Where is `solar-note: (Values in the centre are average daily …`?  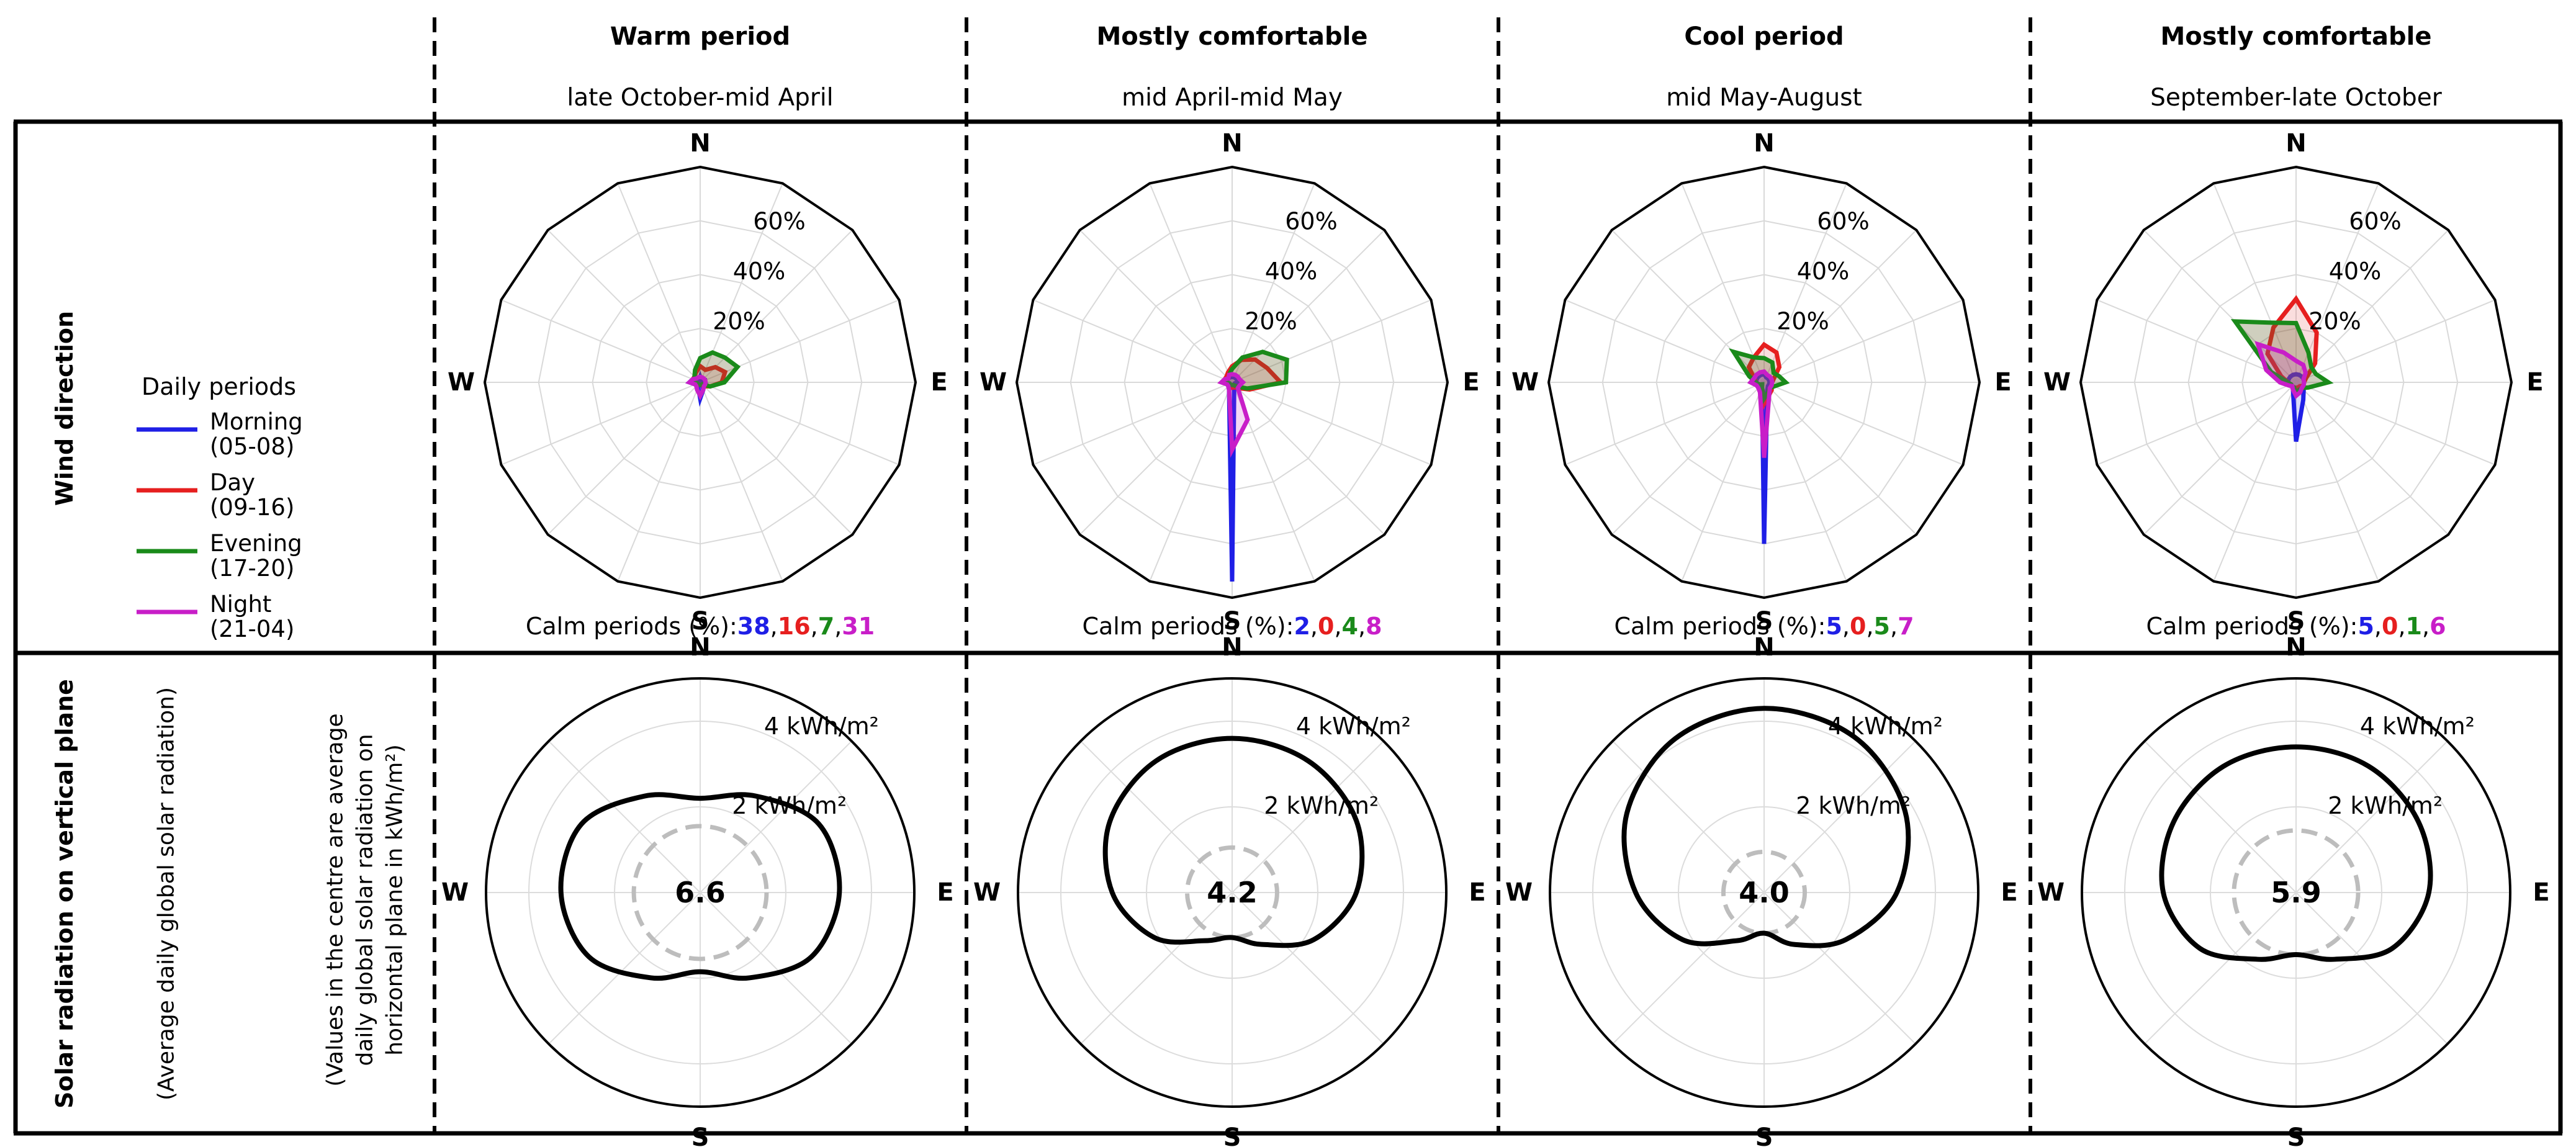 solar-note: (Values in the centre are average daily … is located at coordinates (365, 899).